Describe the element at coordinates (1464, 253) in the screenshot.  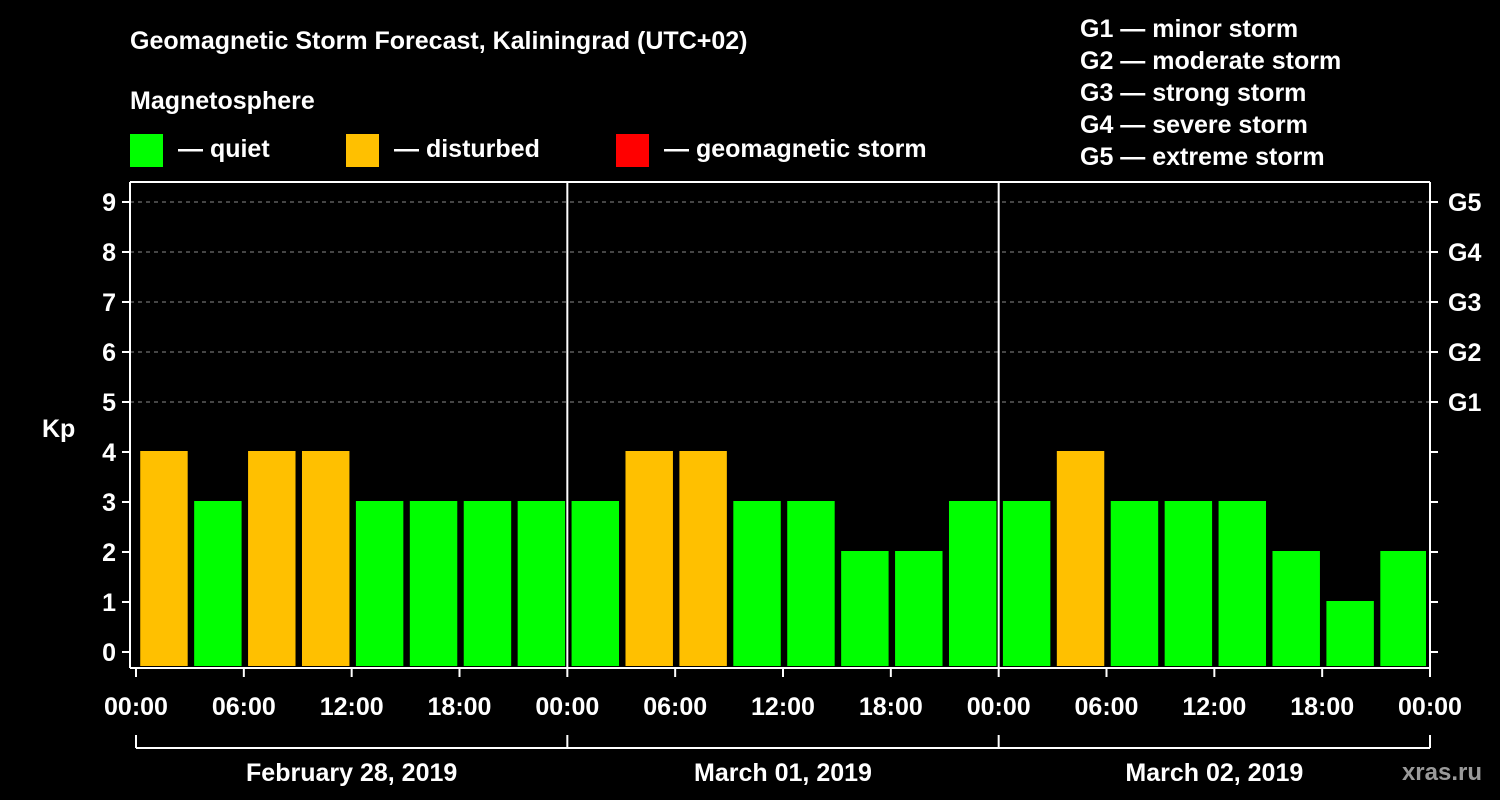
I see `right-tick-label: G4` at that location.